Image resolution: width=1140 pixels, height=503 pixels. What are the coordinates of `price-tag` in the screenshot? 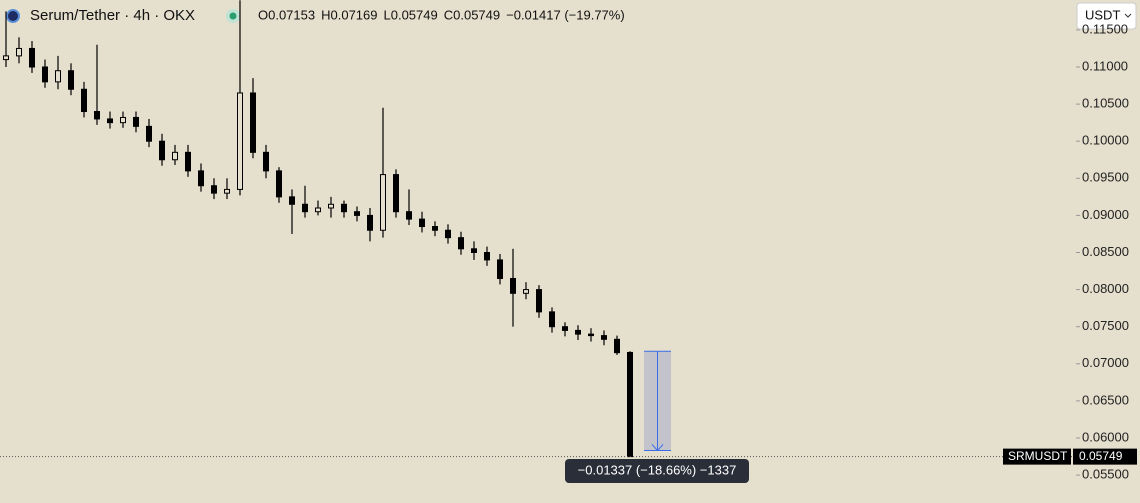 It's located at (1105, 456).